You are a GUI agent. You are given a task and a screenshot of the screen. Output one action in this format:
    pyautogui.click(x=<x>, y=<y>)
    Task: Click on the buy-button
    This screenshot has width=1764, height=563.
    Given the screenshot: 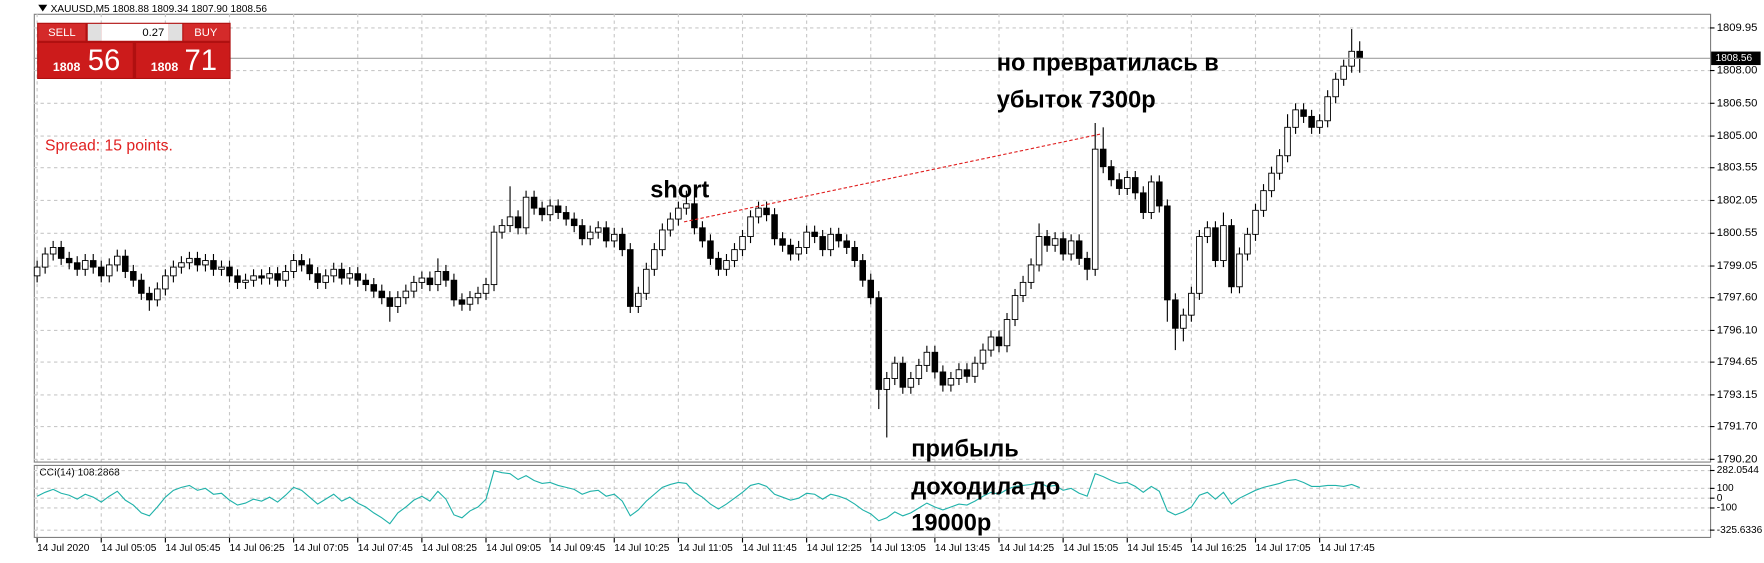 What is the action you would take?
    pyautogui.click(x=206, y=32)
    